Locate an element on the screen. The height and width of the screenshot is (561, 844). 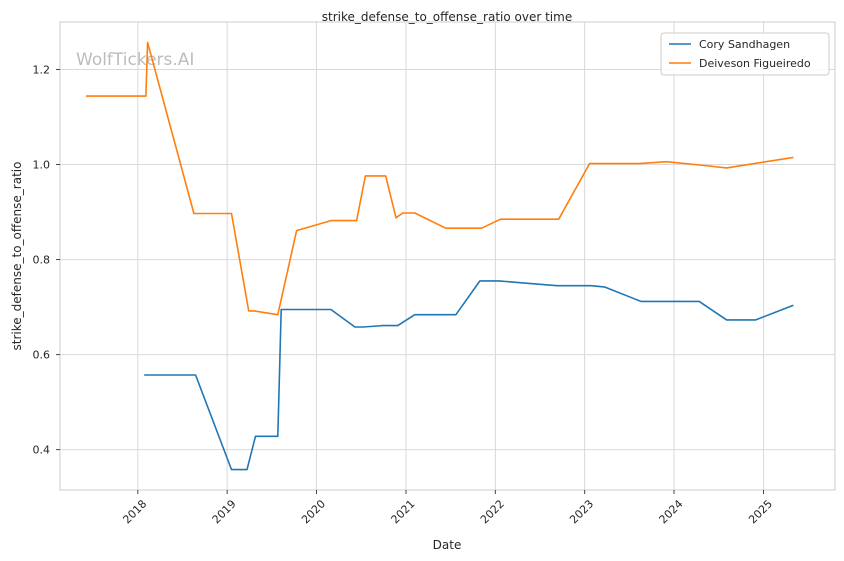
watermark: WolfTickers.AI is located at coordinates (135, 60).